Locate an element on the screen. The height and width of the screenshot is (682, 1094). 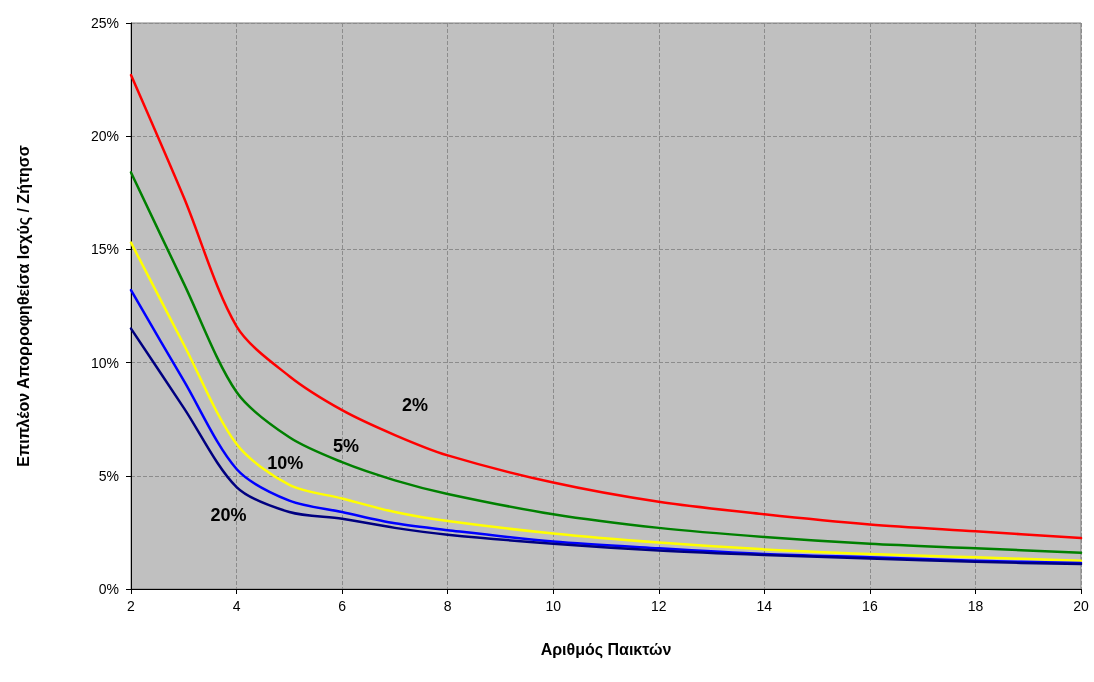
x-tick-label: 12 is located at coordinates (658, 606).